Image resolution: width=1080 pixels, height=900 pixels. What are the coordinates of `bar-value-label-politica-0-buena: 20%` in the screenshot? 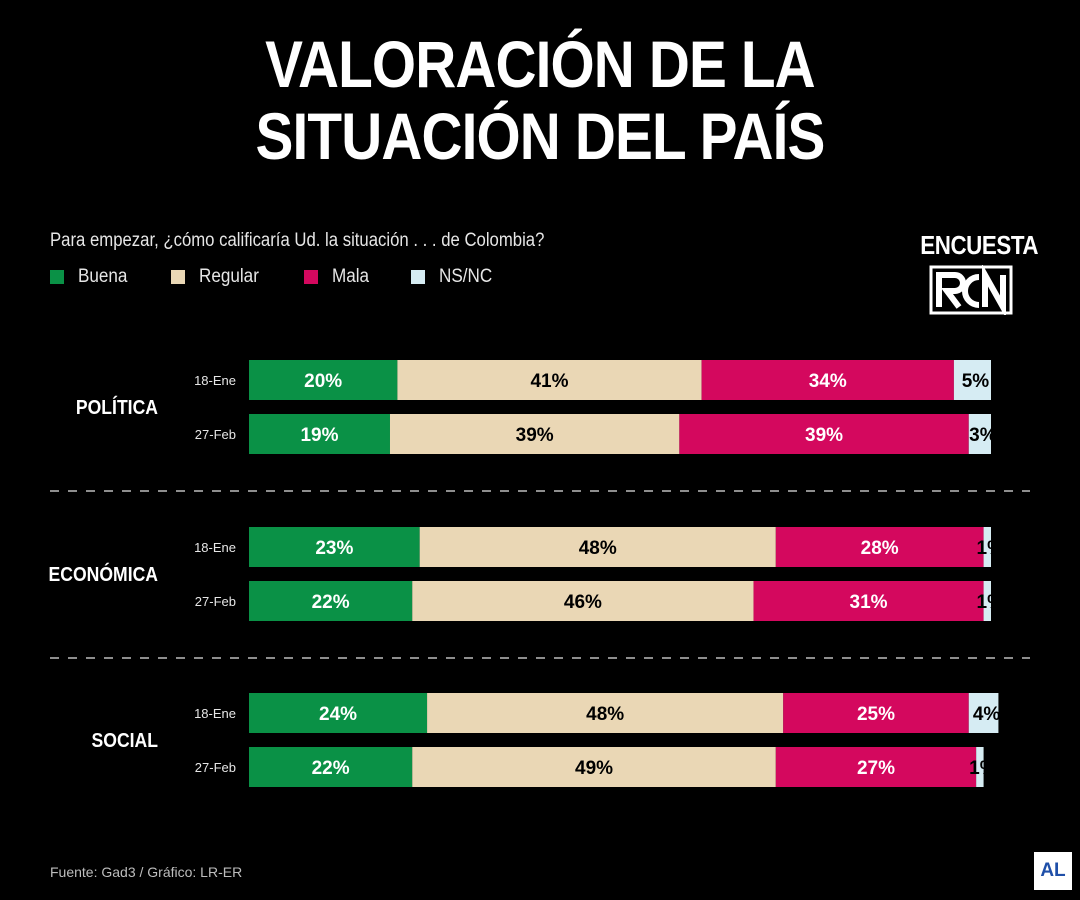 It's located at (323, 381).